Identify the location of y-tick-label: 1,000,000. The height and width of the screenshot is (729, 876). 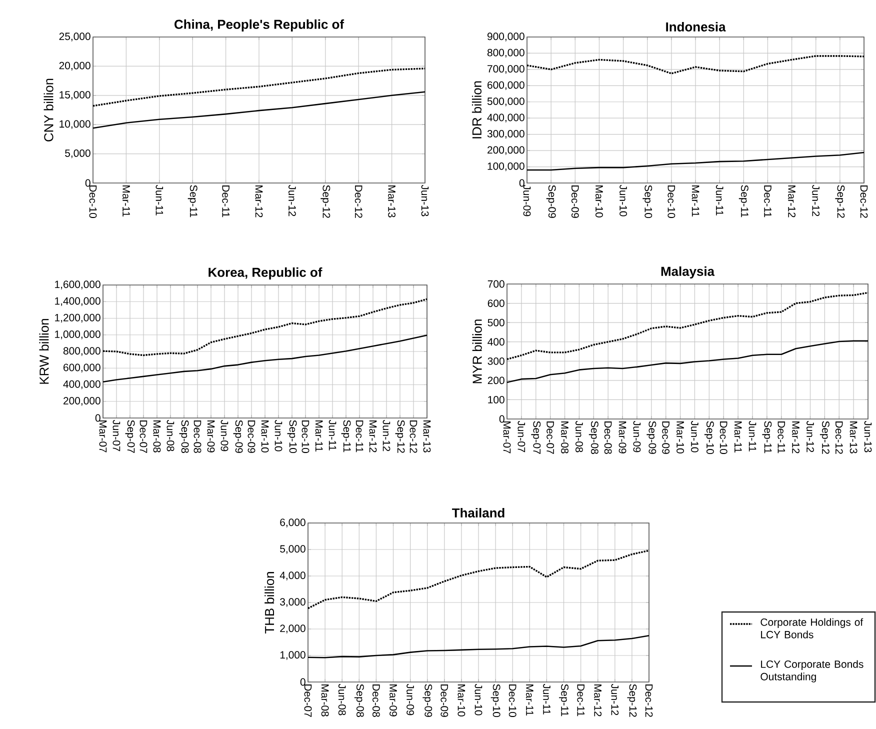
(77, 335).